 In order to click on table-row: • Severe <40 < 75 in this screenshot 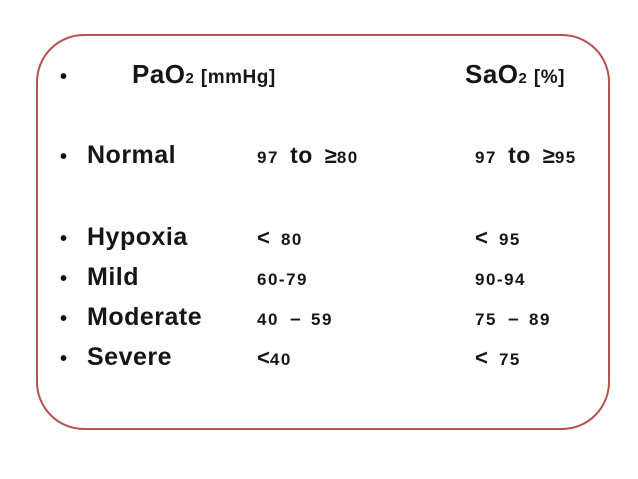, I will do `click(325, 357)`.